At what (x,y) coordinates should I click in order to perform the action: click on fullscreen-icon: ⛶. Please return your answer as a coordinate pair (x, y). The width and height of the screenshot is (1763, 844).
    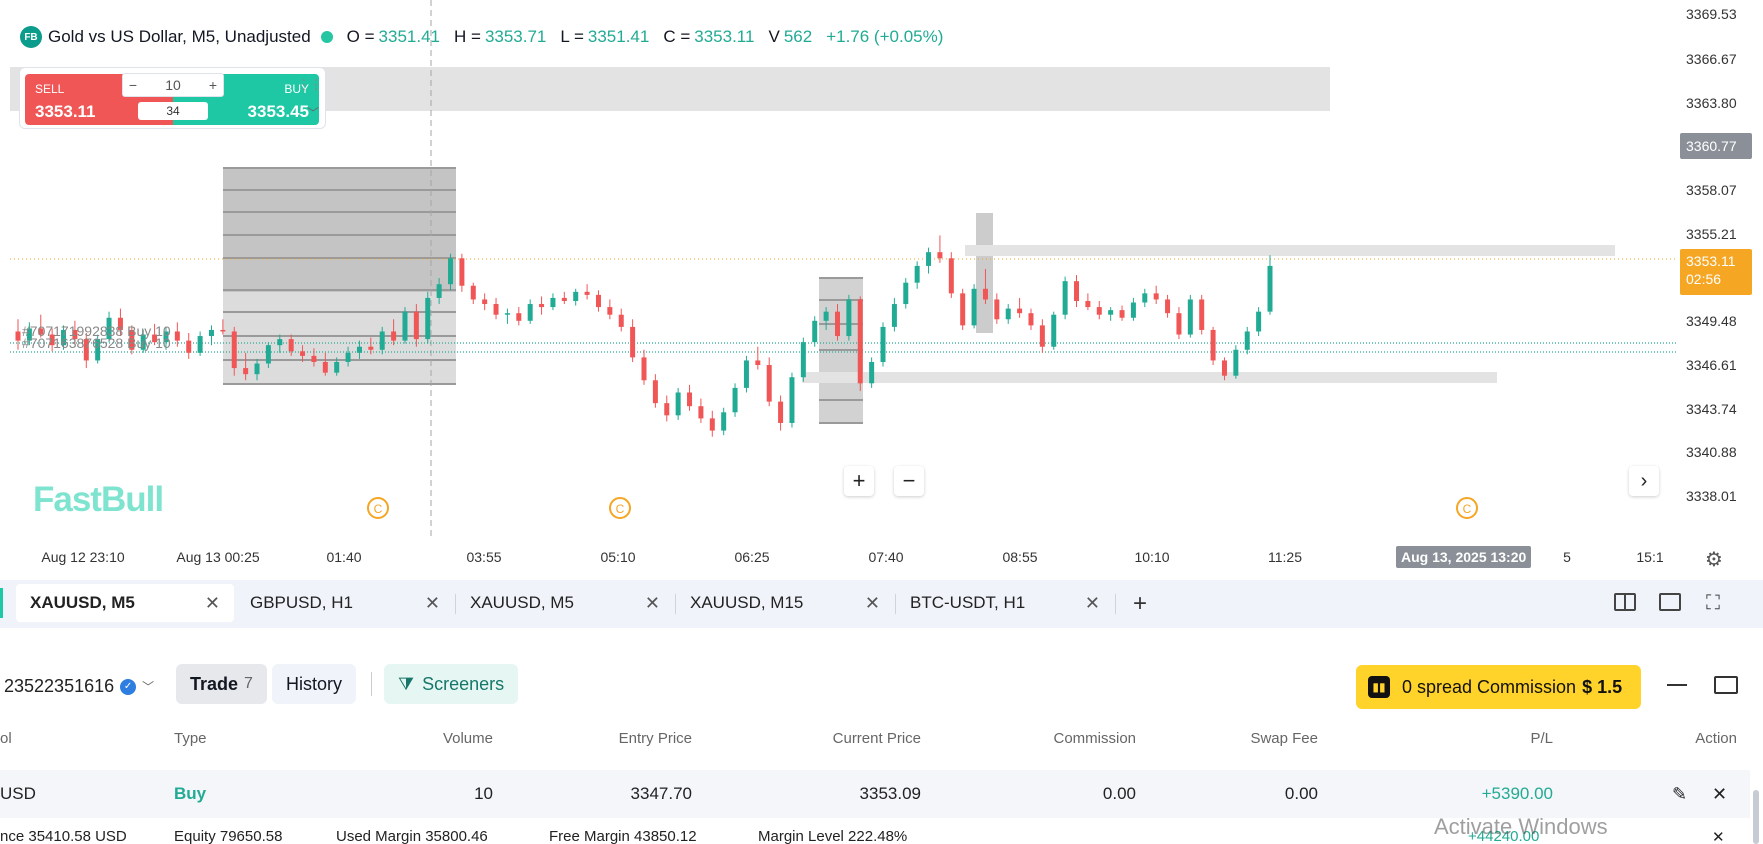
    Looking at the image, I should click on (1713, 603).